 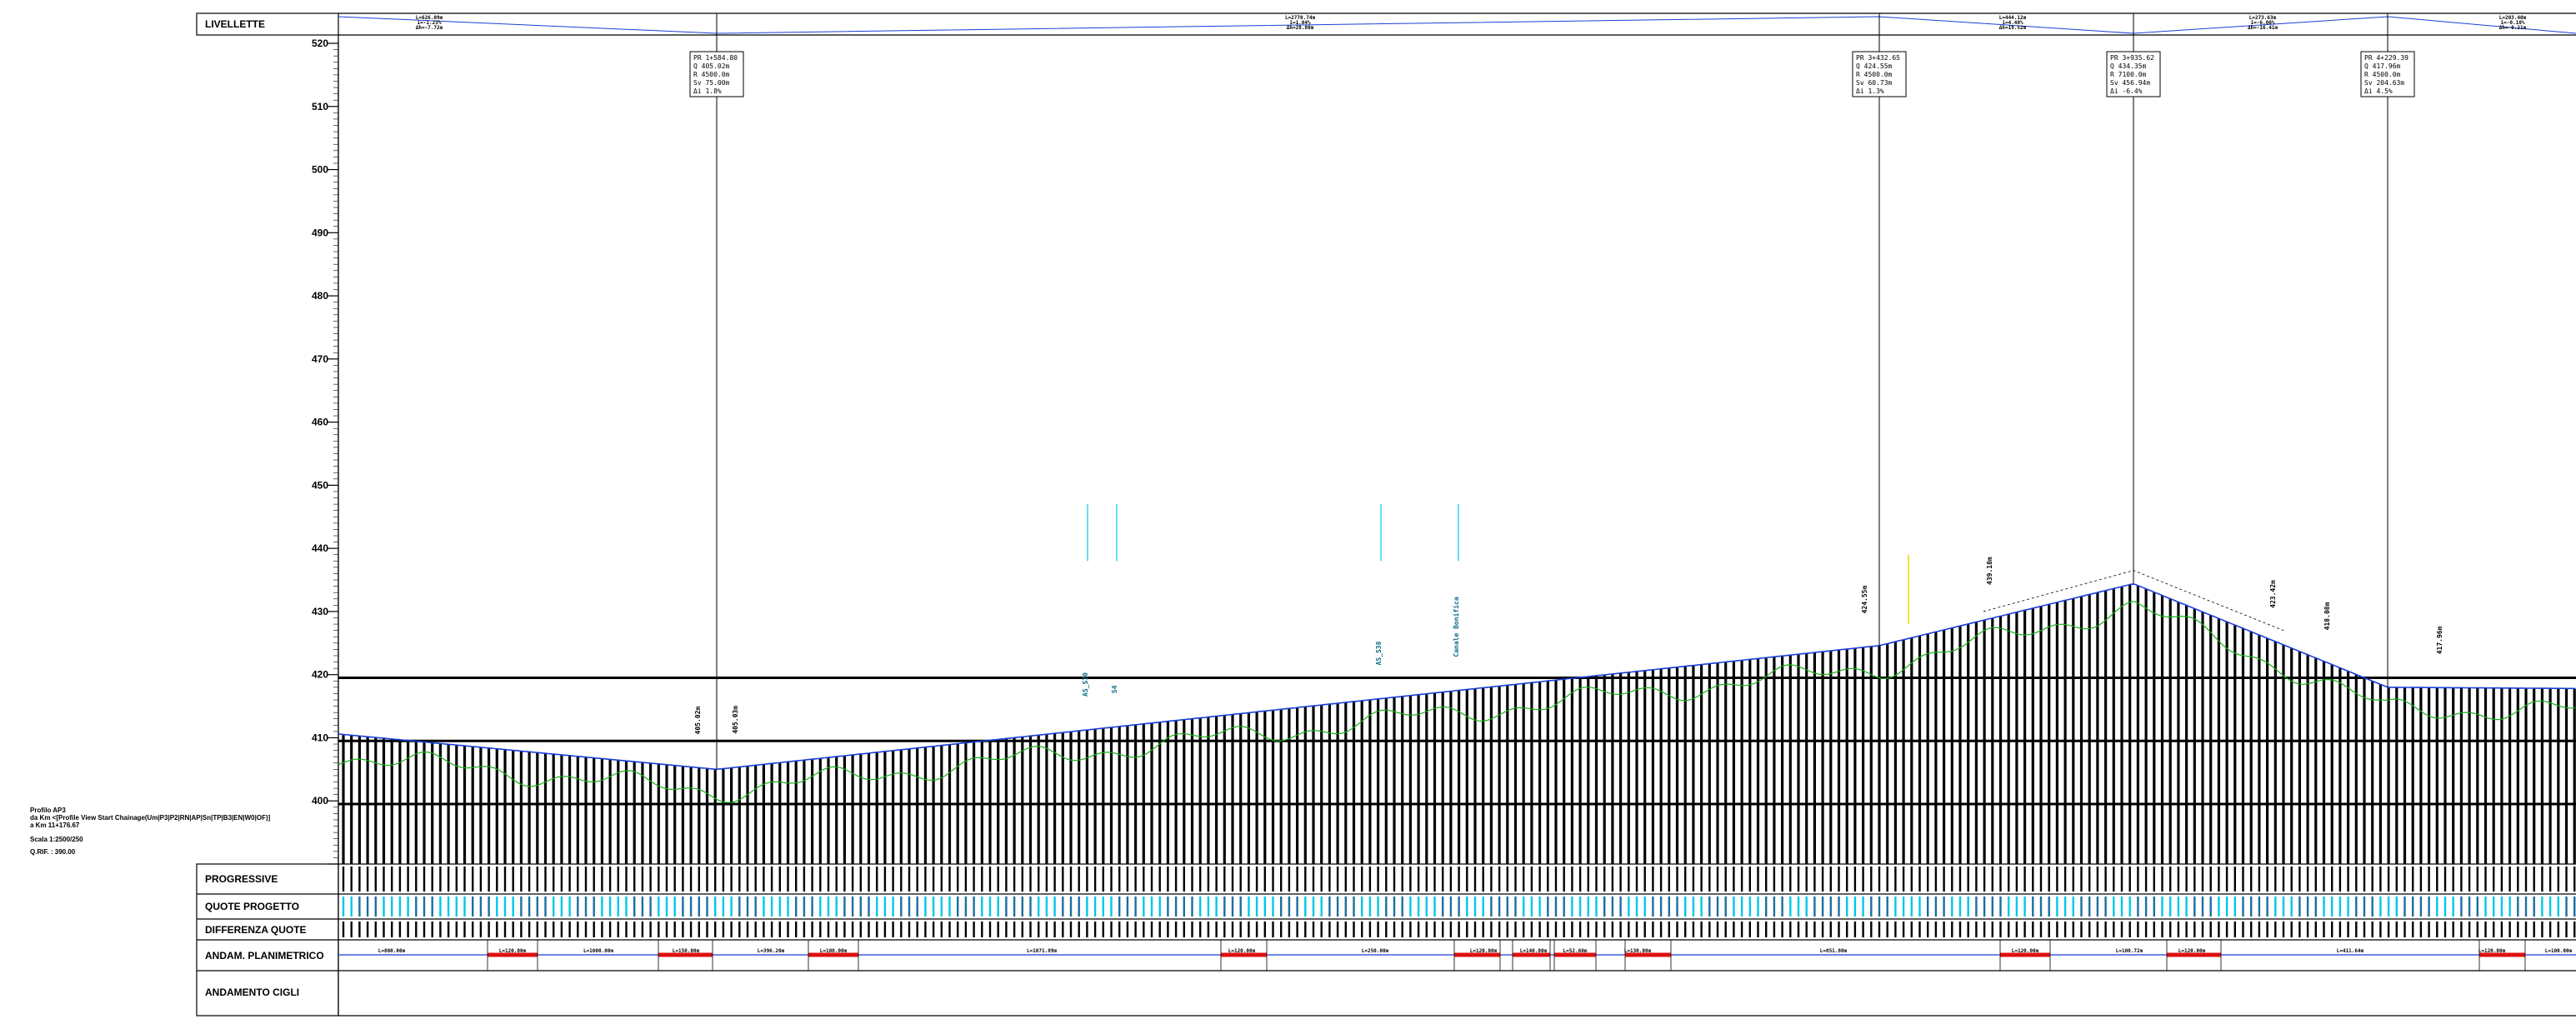 What do you see at coordinates (2388, 74) in the screenshot?
I see `vertical-point-box` at bounding box center [2388, 74].